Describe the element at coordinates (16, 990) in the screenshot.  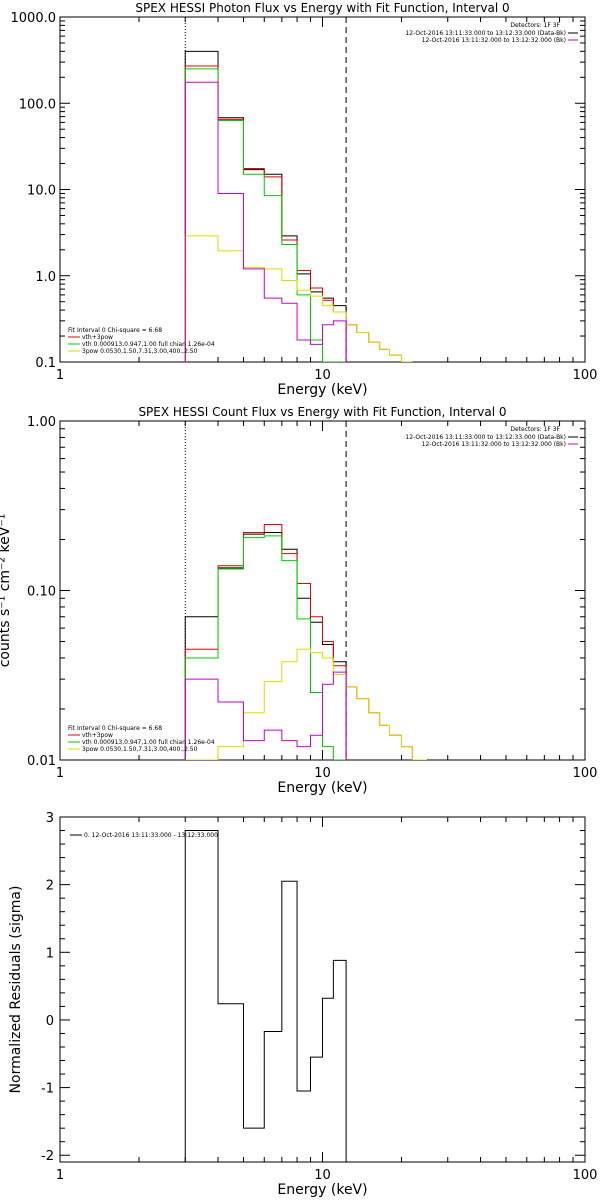
I see `y-axis-label: Normalized Residuals (sigma)` at that location.